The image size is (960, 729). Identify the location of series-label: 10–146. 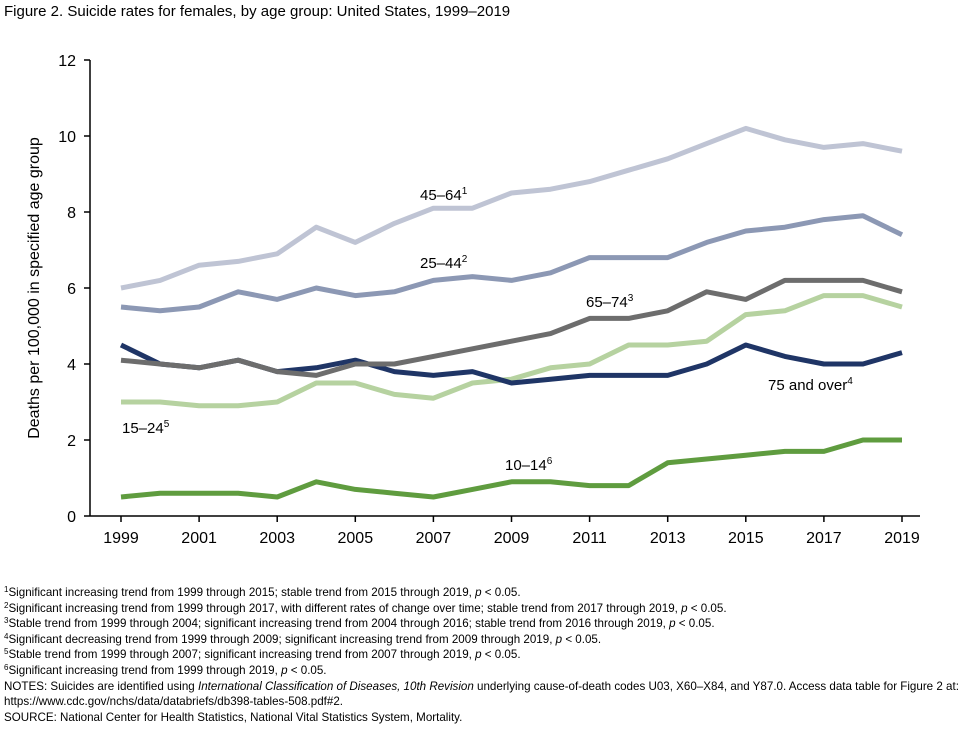
(529, 465).